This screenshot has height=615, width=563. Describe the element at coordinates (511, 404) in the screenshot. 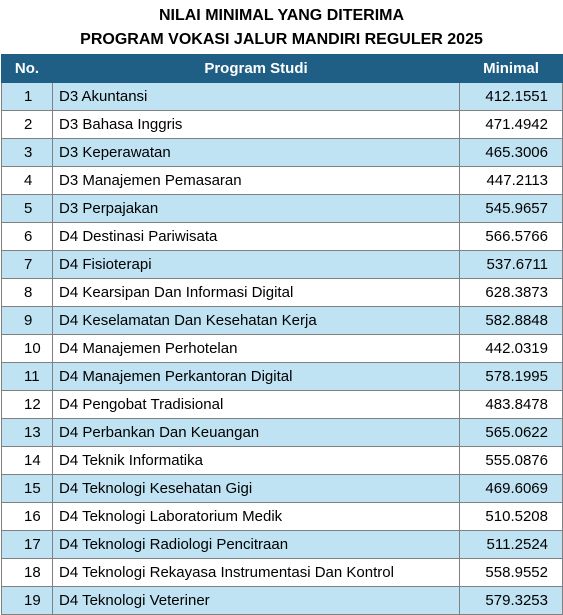

I see `row-minimal: 483.8478` at that location.